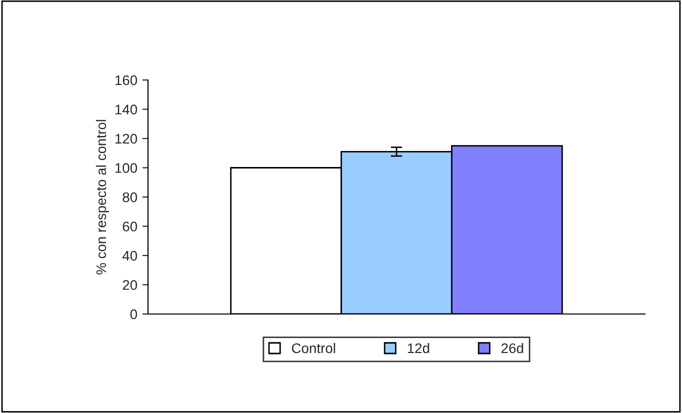 This screenshot has width=682, height=413. What do you see at coordinates (126, 80) in the screenshot?
I see `y-tick-label: 160` at bounding box center [126, 80].